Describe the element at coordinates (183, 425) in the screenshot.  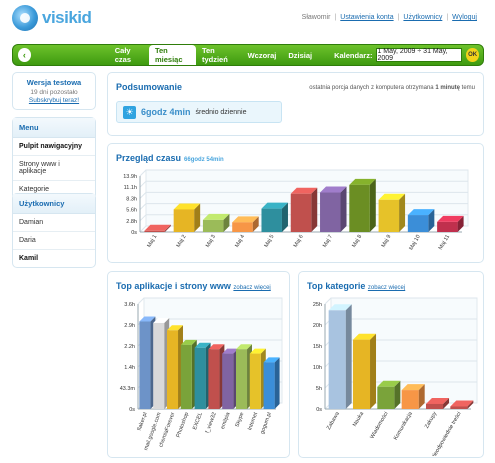
I see `x-category-label: Photoshop` at that location.